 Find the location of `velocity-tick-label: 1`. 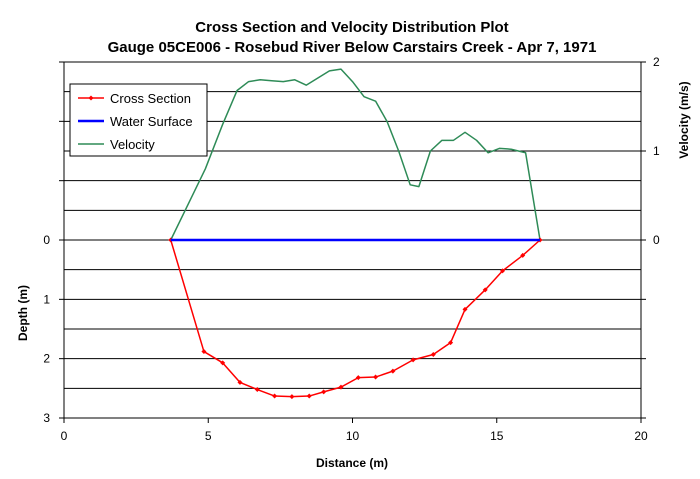

velocity-tick-label: 1 is located at coordinates (656, 151).